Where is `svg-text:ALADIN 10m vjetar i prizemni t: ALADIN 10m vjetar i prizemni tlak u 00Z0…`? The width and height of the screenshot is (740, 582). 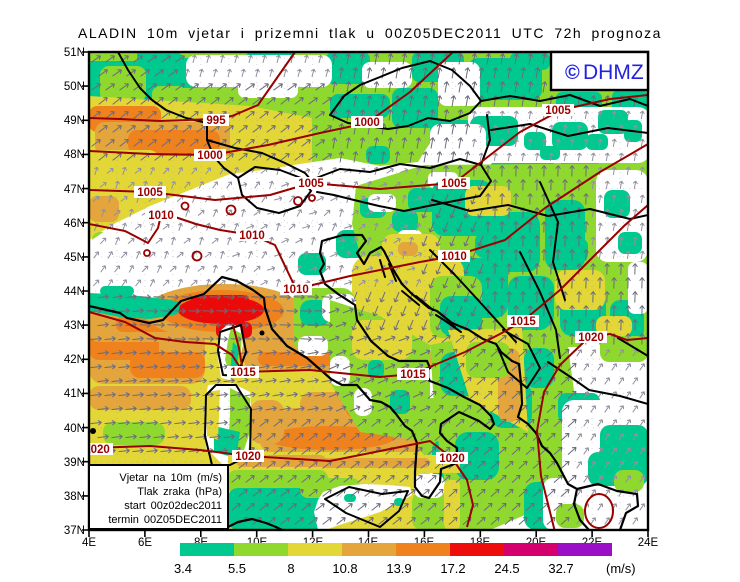
svg-text:ALADIN 10m vjetar i prizemni t: ALADIN 10m vjetar i prizemni tlak u 00Z0… is located at coordinates (370, 33).